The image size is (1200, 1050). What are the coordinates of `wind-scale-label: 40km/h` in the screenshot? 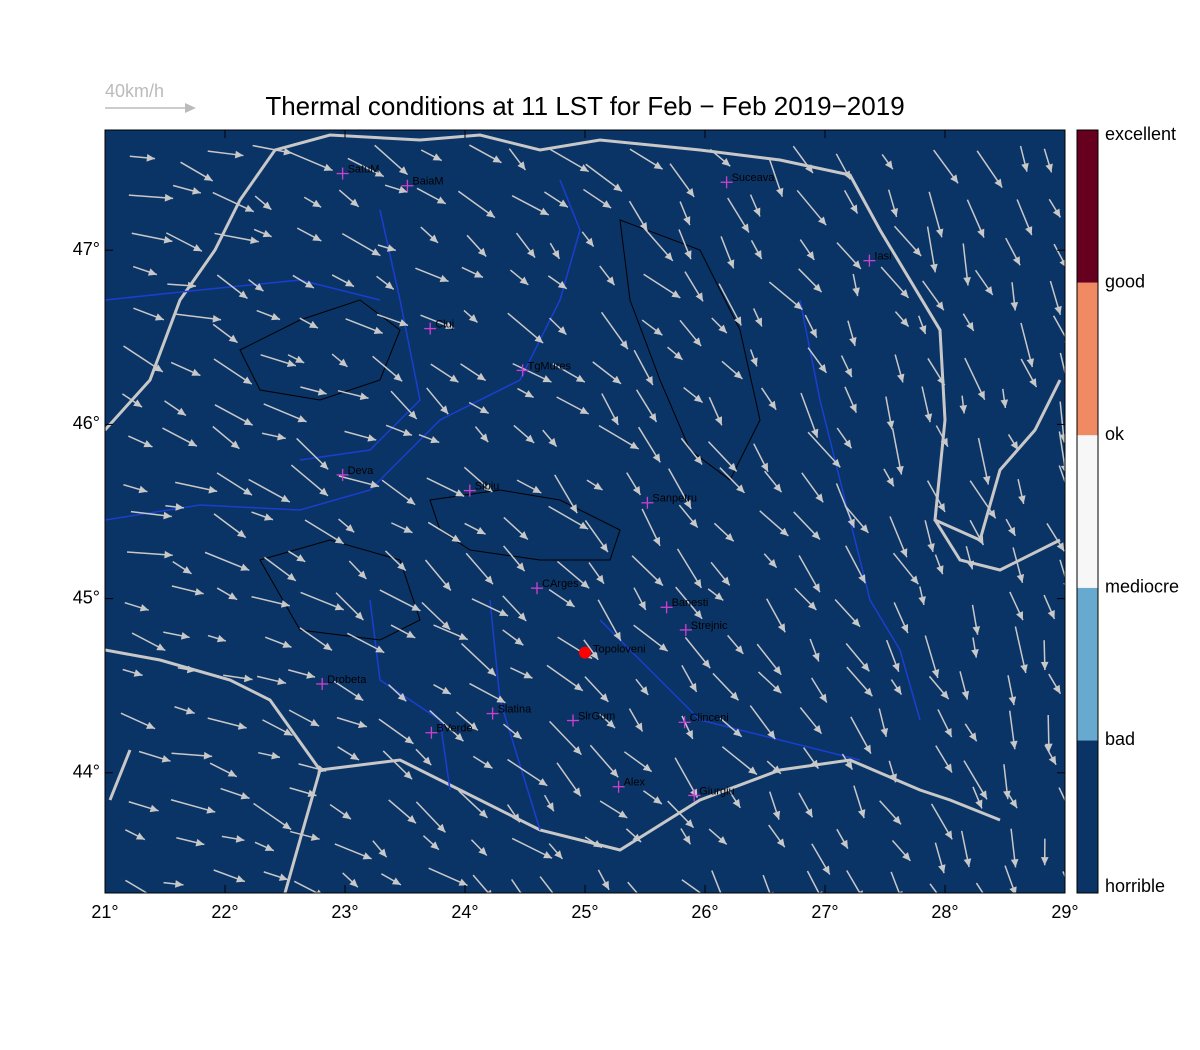 It's located at (134, 91).